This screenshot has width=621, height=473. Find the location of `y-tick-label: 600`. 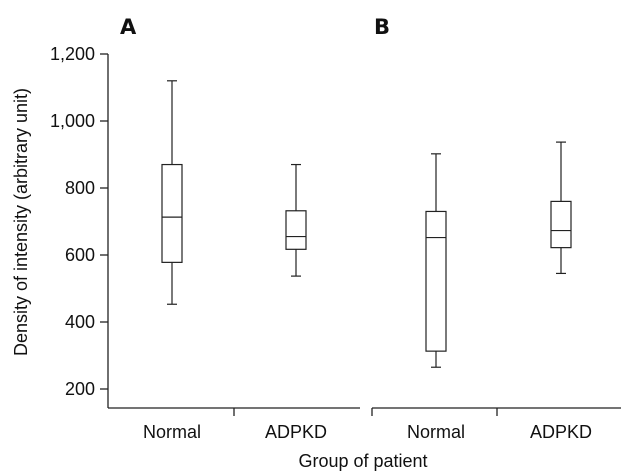

y-tick-label: 600 is located at coordinates (80, 255).